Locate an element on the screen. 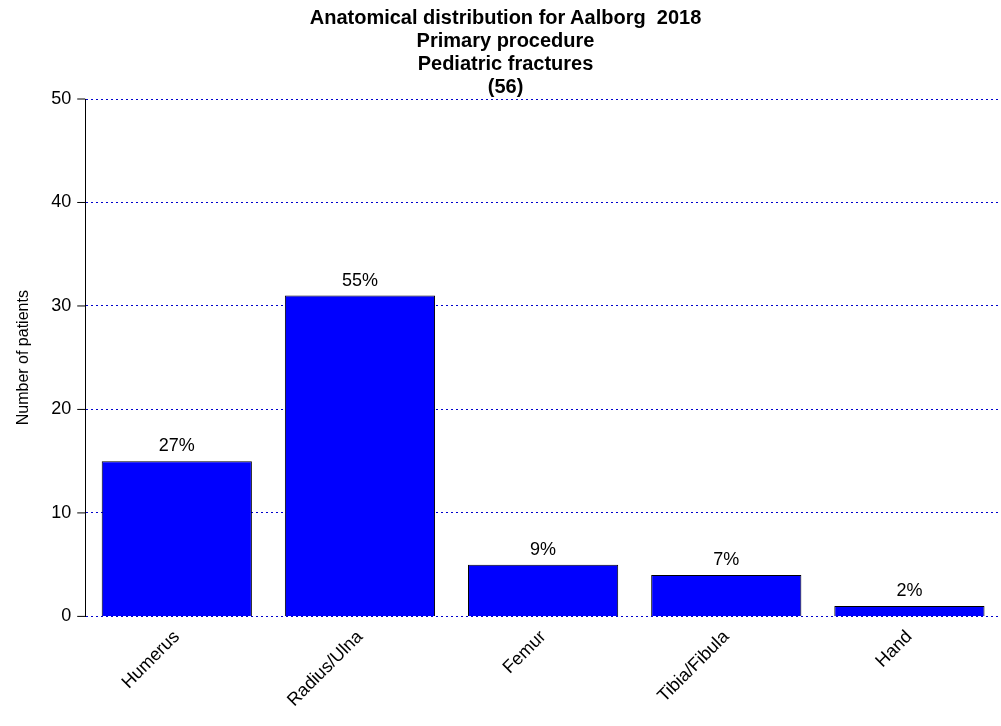 This screenshot has width=1001, height=726. annotation: 2% is located at coordinates (909, 590).